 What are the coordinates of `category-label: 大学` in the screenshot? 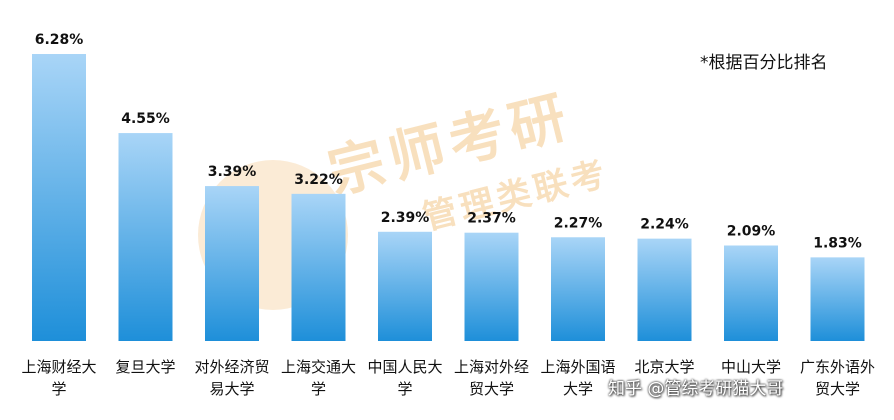 It's located at (578, 389).